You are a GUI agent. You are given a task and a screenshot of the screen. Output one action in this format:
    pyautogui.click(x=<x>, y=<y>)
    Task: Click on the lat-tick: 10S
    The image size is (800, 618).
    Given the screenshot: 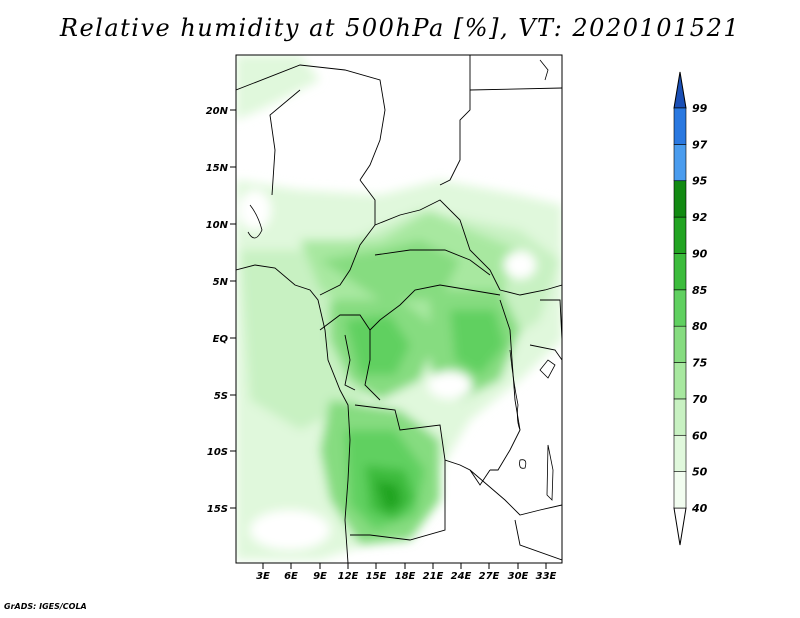 What is the action you would take?
    pyautogui.click(x=221, y=452)
    